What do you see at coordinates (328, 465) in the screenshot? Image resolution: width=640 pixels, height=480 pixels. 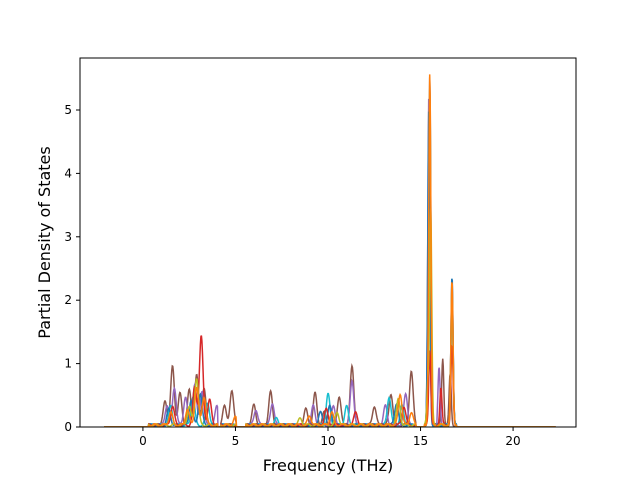 I see `x-axis-label: Frequency (THz)` at bounding box center [328, 465].